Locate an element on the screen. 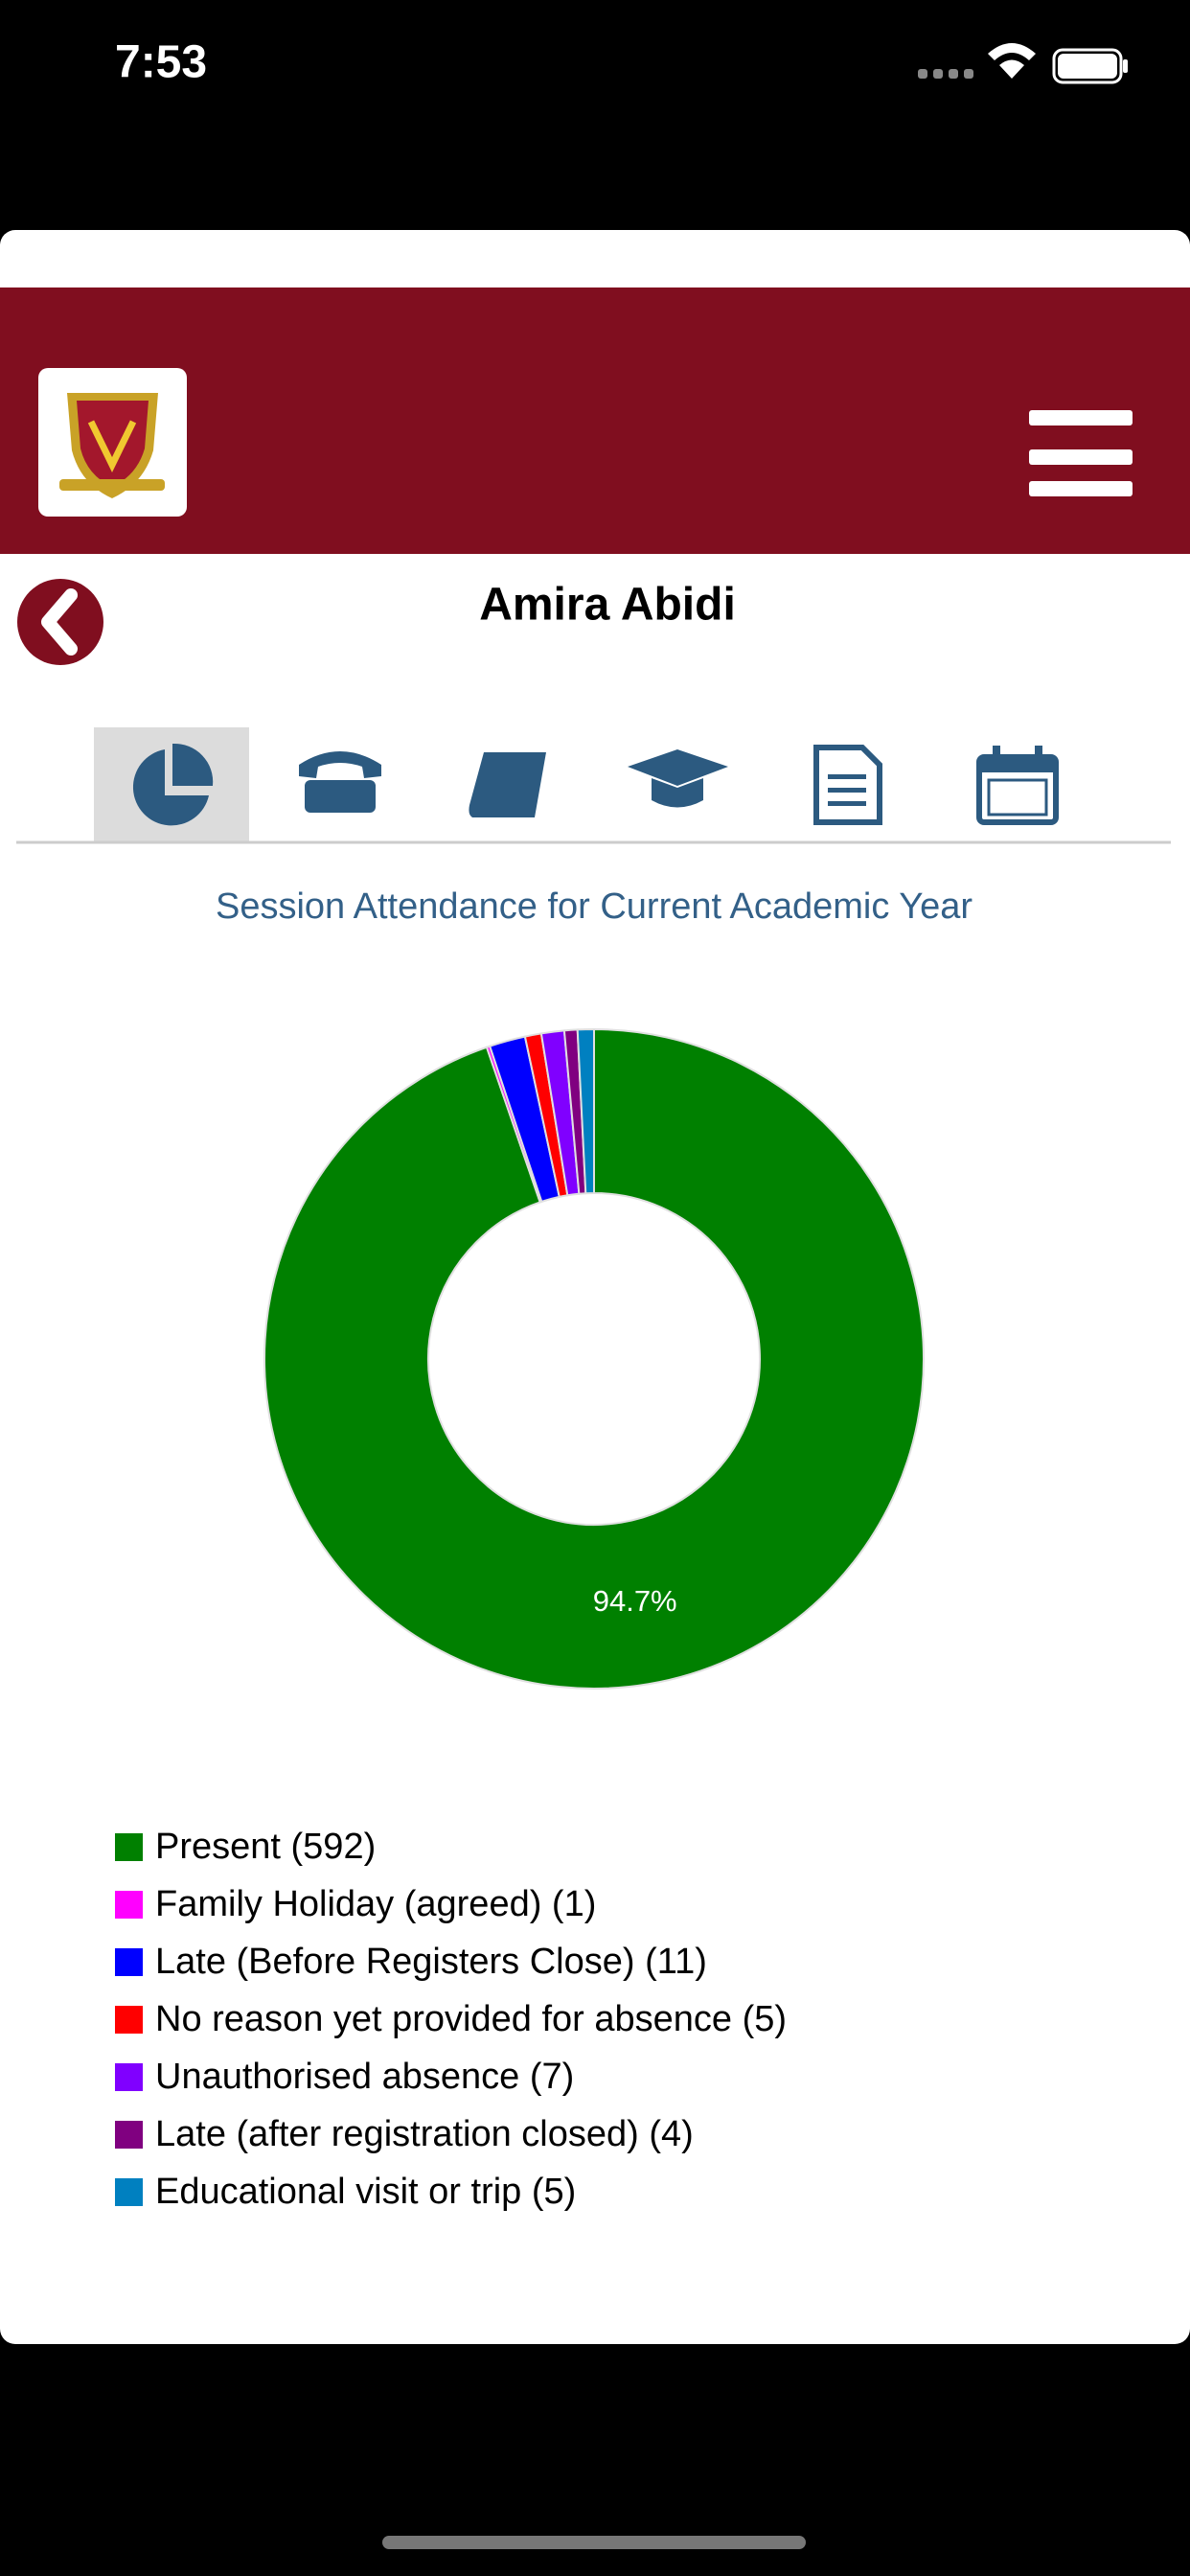 The width and height of the screenshot is (1190, 2576). legend-label: Late (Before Registers Close) (11) is located at coordinates (431, 1962).